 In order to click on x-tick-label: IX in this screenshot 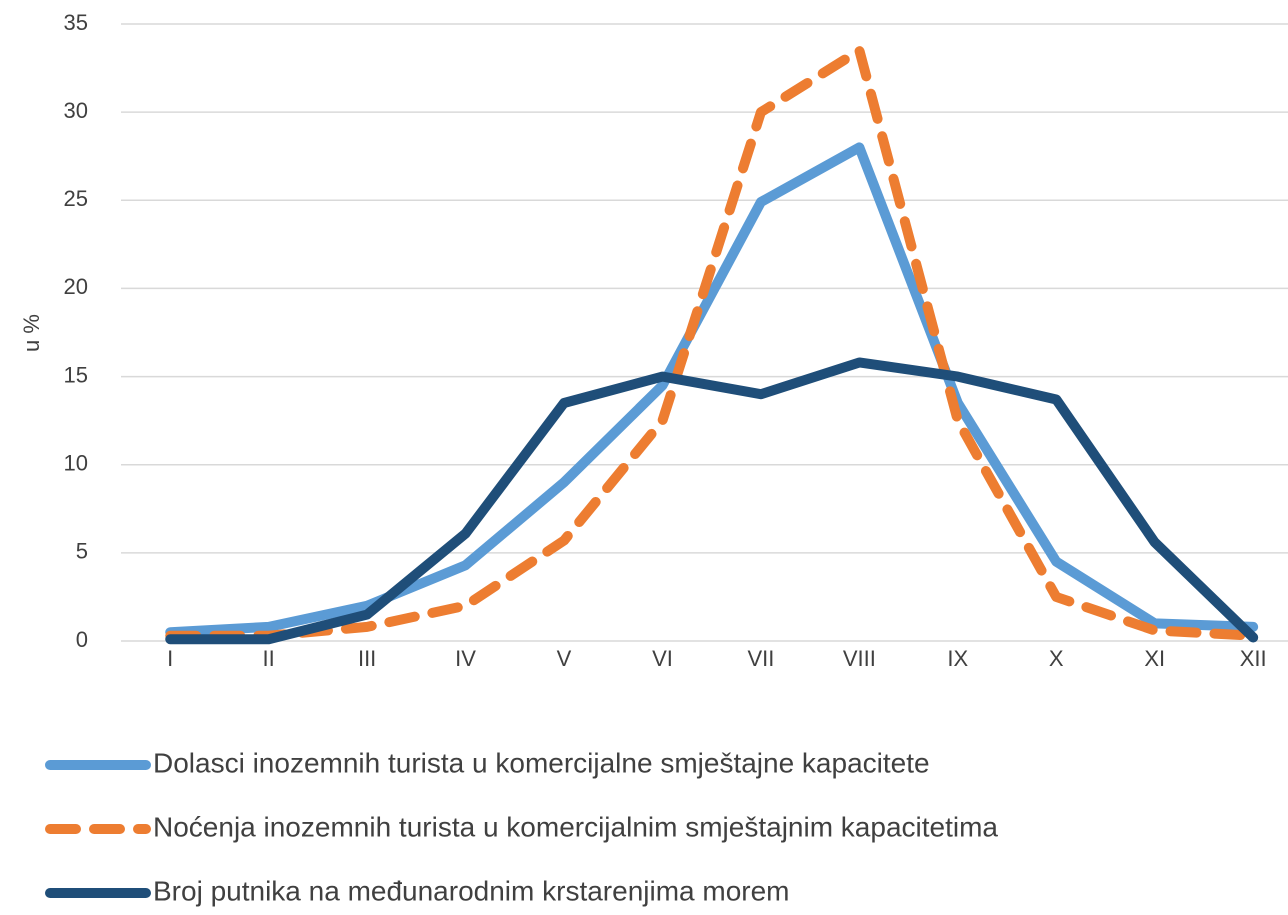, I will do `click(957, 658)`.